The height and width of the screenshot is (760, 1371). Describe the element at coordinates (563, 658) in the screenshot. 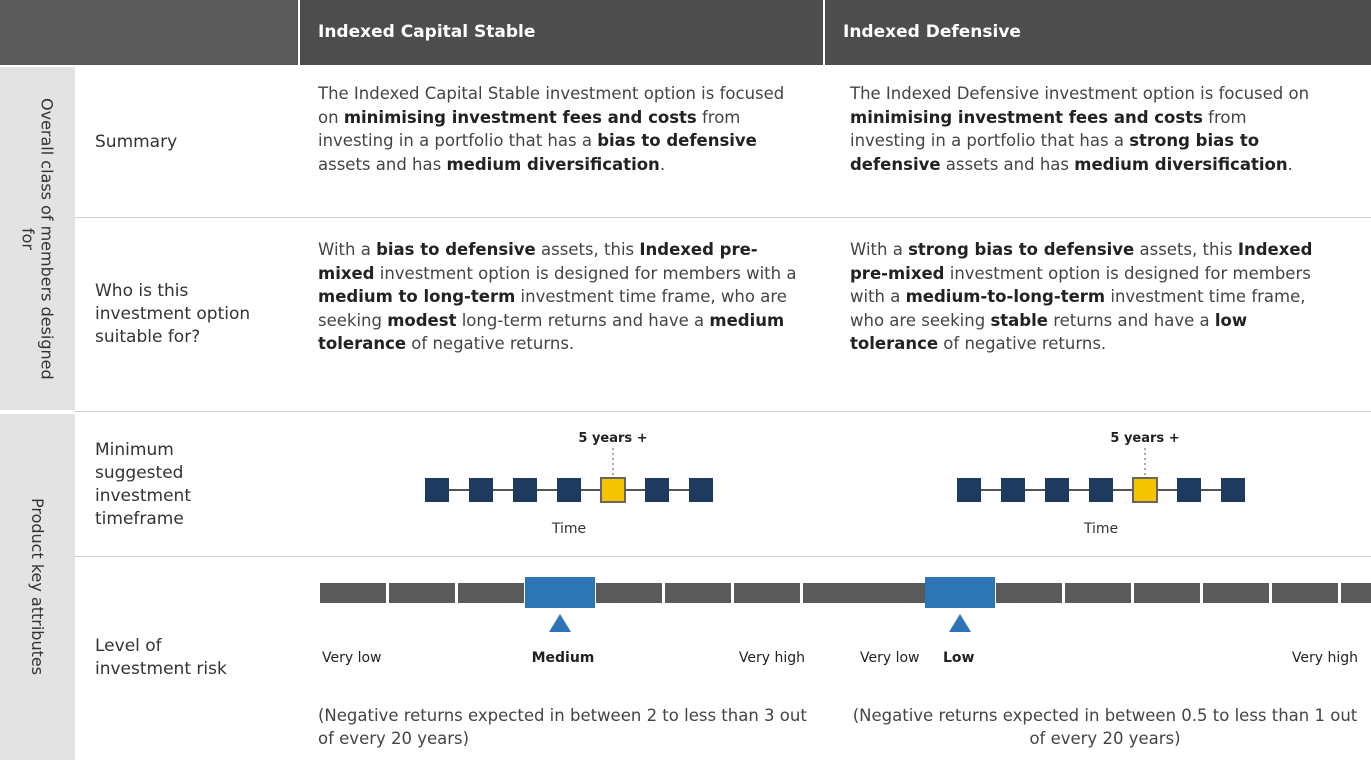

I see `risk-label: Medium` at that location.